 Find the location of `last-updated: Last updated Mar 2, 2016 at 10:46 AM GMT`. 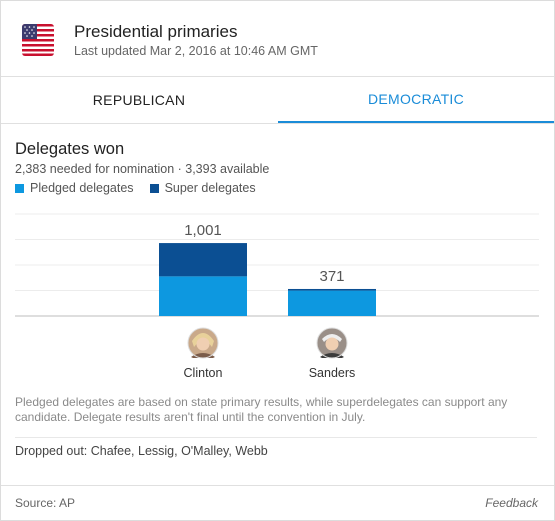

last-updated: Last updated Mar 2, 2016 at 10:46 AM GMT is located at coordinates (196, 51).